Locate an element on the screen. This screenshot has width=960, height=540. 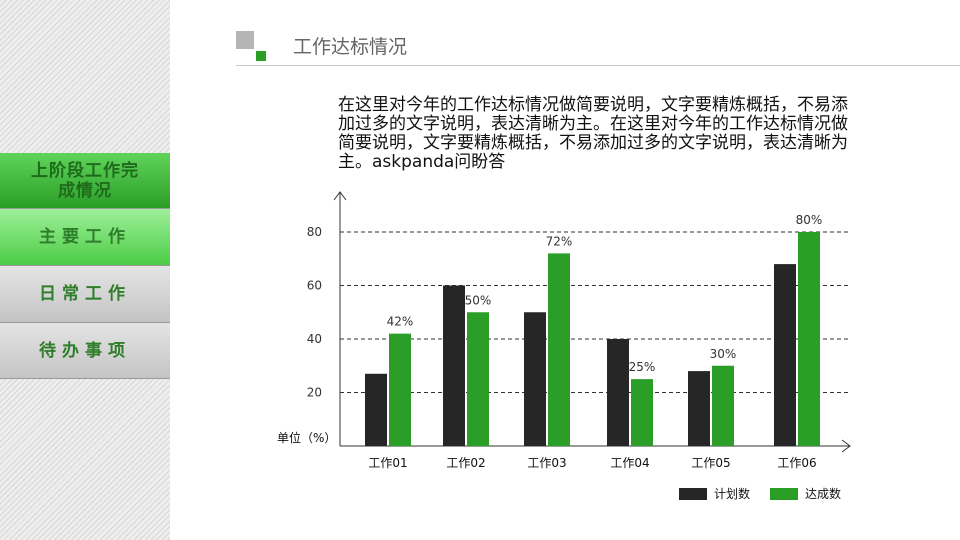
x-tick-label: 工作05 is located at coordinates (710, 463).